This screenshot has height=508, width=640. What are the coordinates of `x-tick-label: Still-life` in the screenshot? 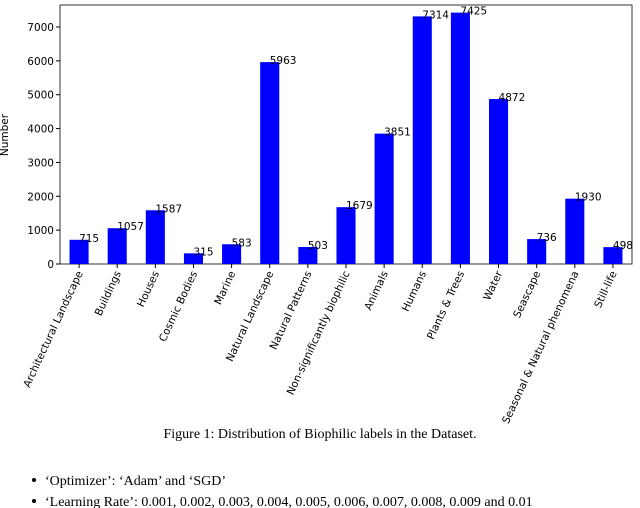 It's located at (605, 289).